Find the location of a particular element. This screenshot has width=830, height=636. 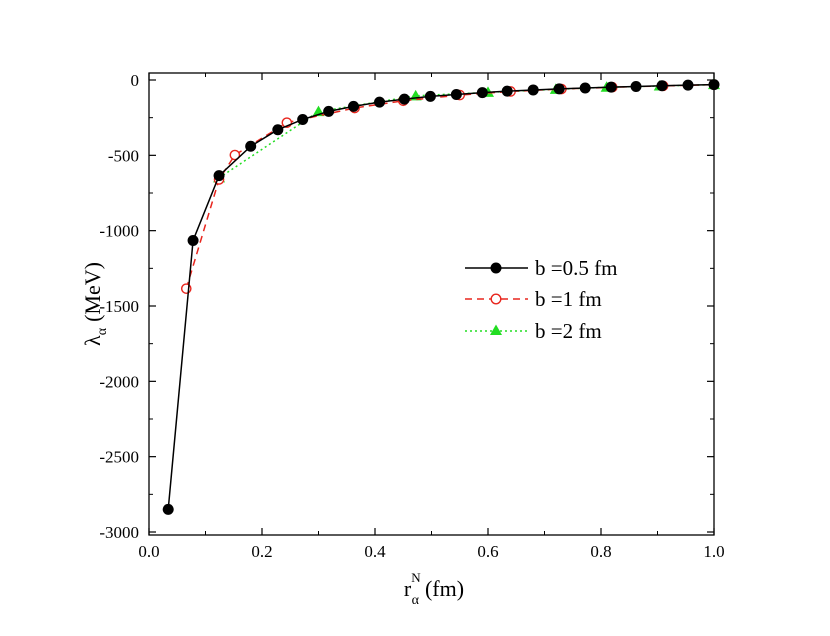

legend-label-b-0-5: b =0.5 fm is located at coordinates (576, 268).